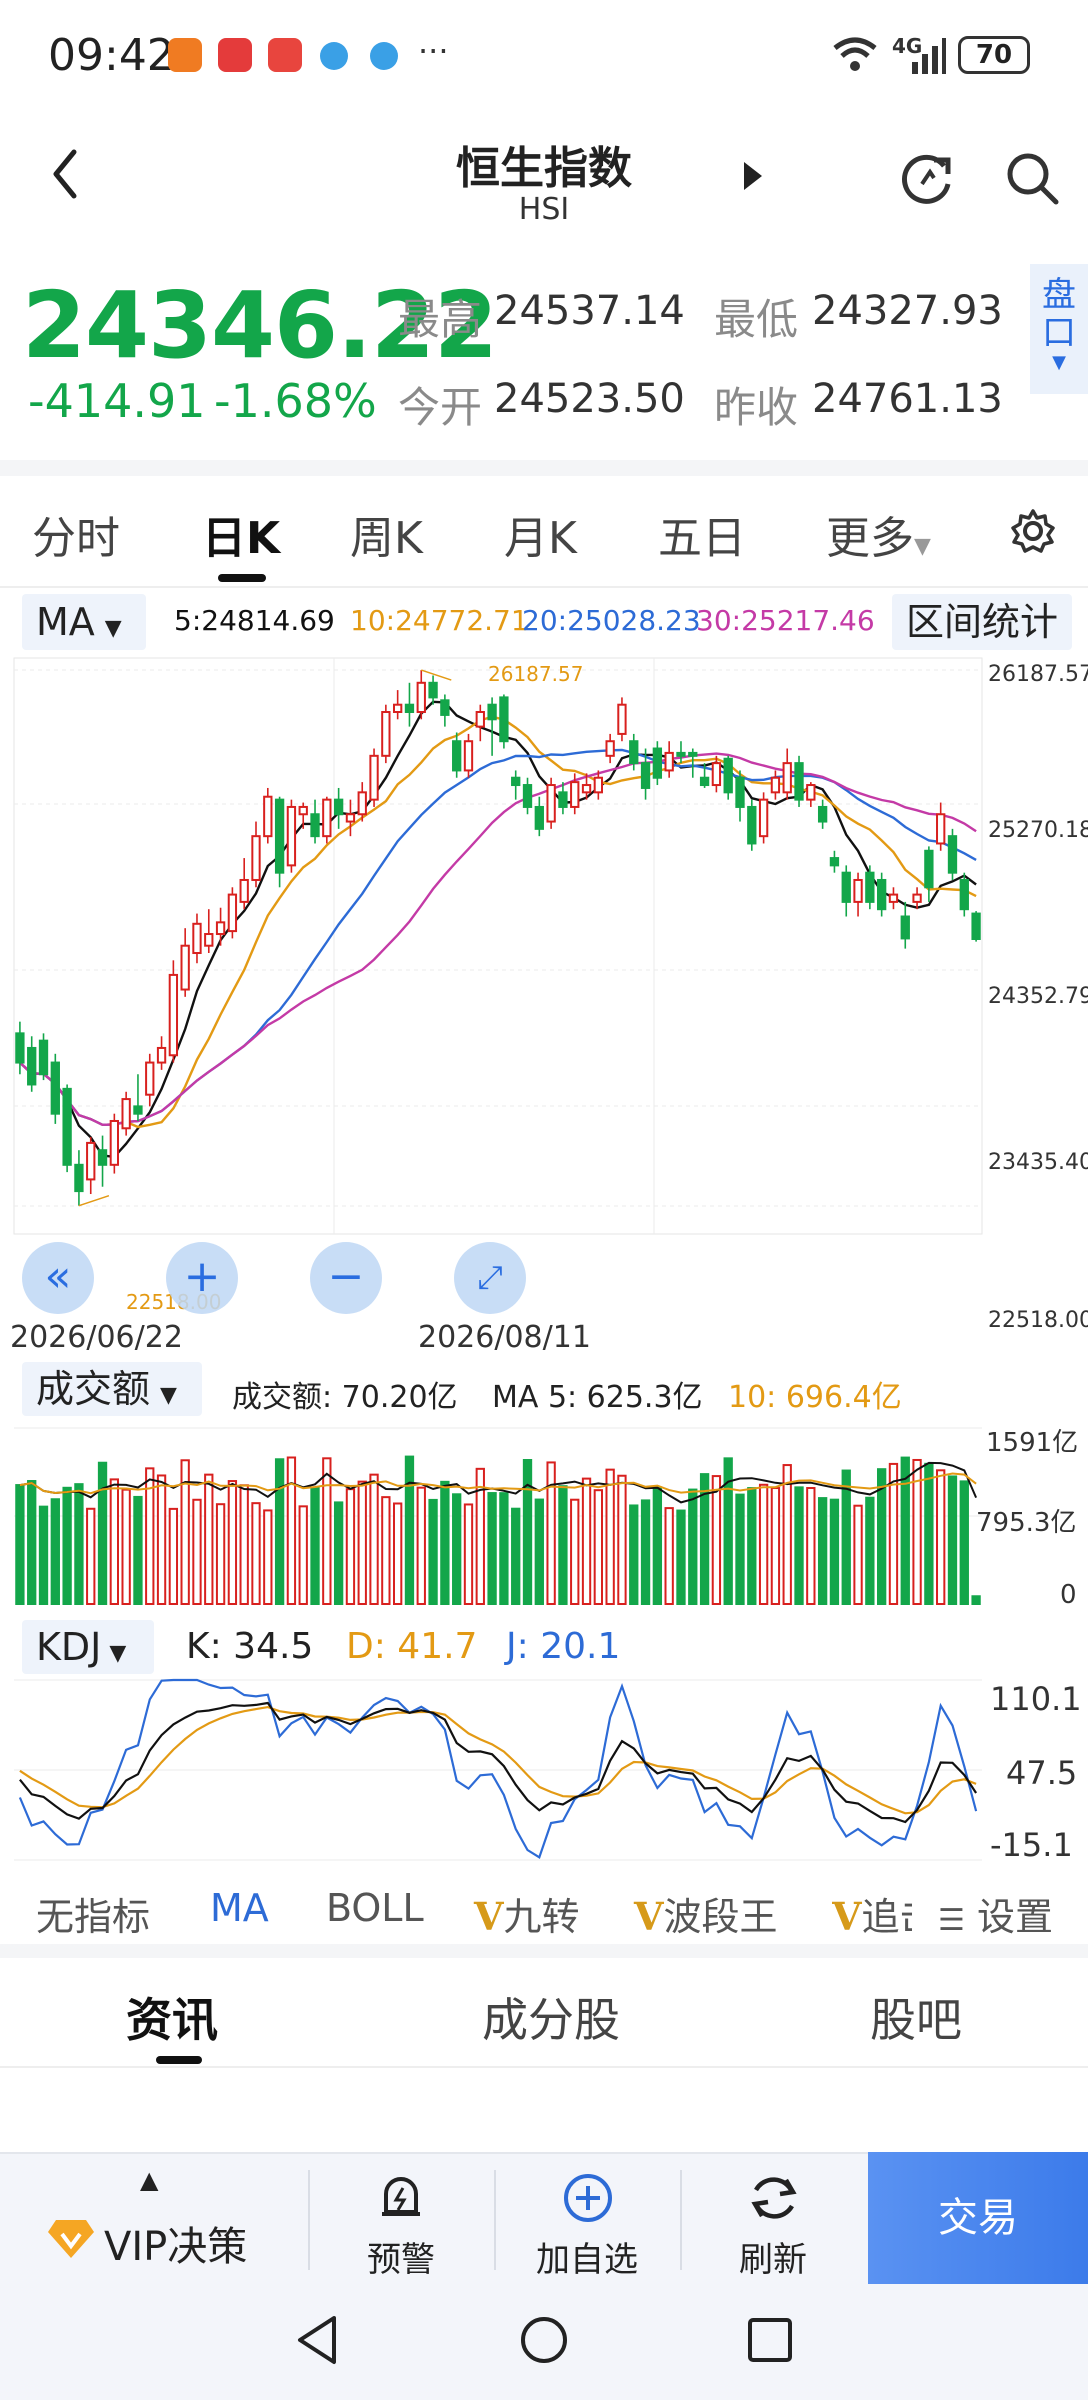 This screenshot has height=2400, width=1088. Describe the element at coordinates (318, 2340) in the screenshot. I see `back-nav-icon` at that location.